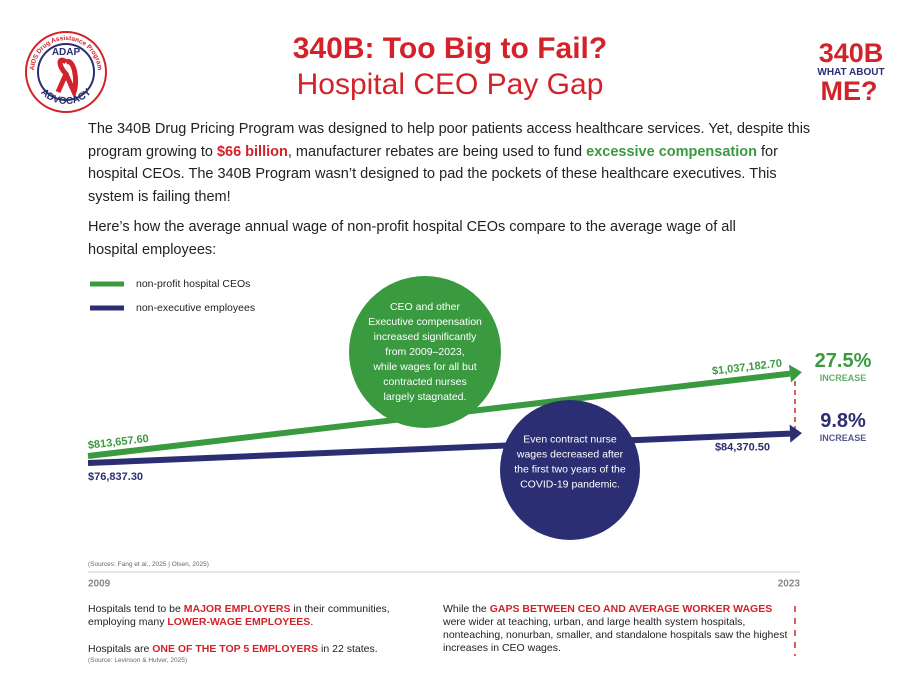 The height and width of the screenshot is (695, 900). I want to click on title: 340B: Too Big to Fail?, so click(450, 48).